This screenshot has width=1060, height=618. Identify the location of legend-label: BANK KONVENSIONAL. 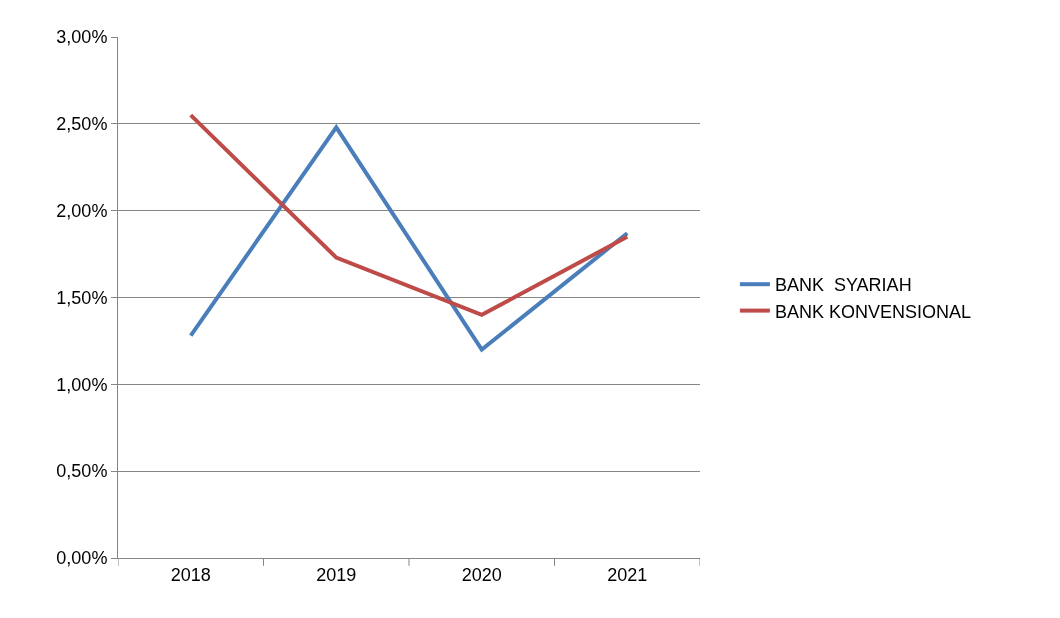
(872, 311).